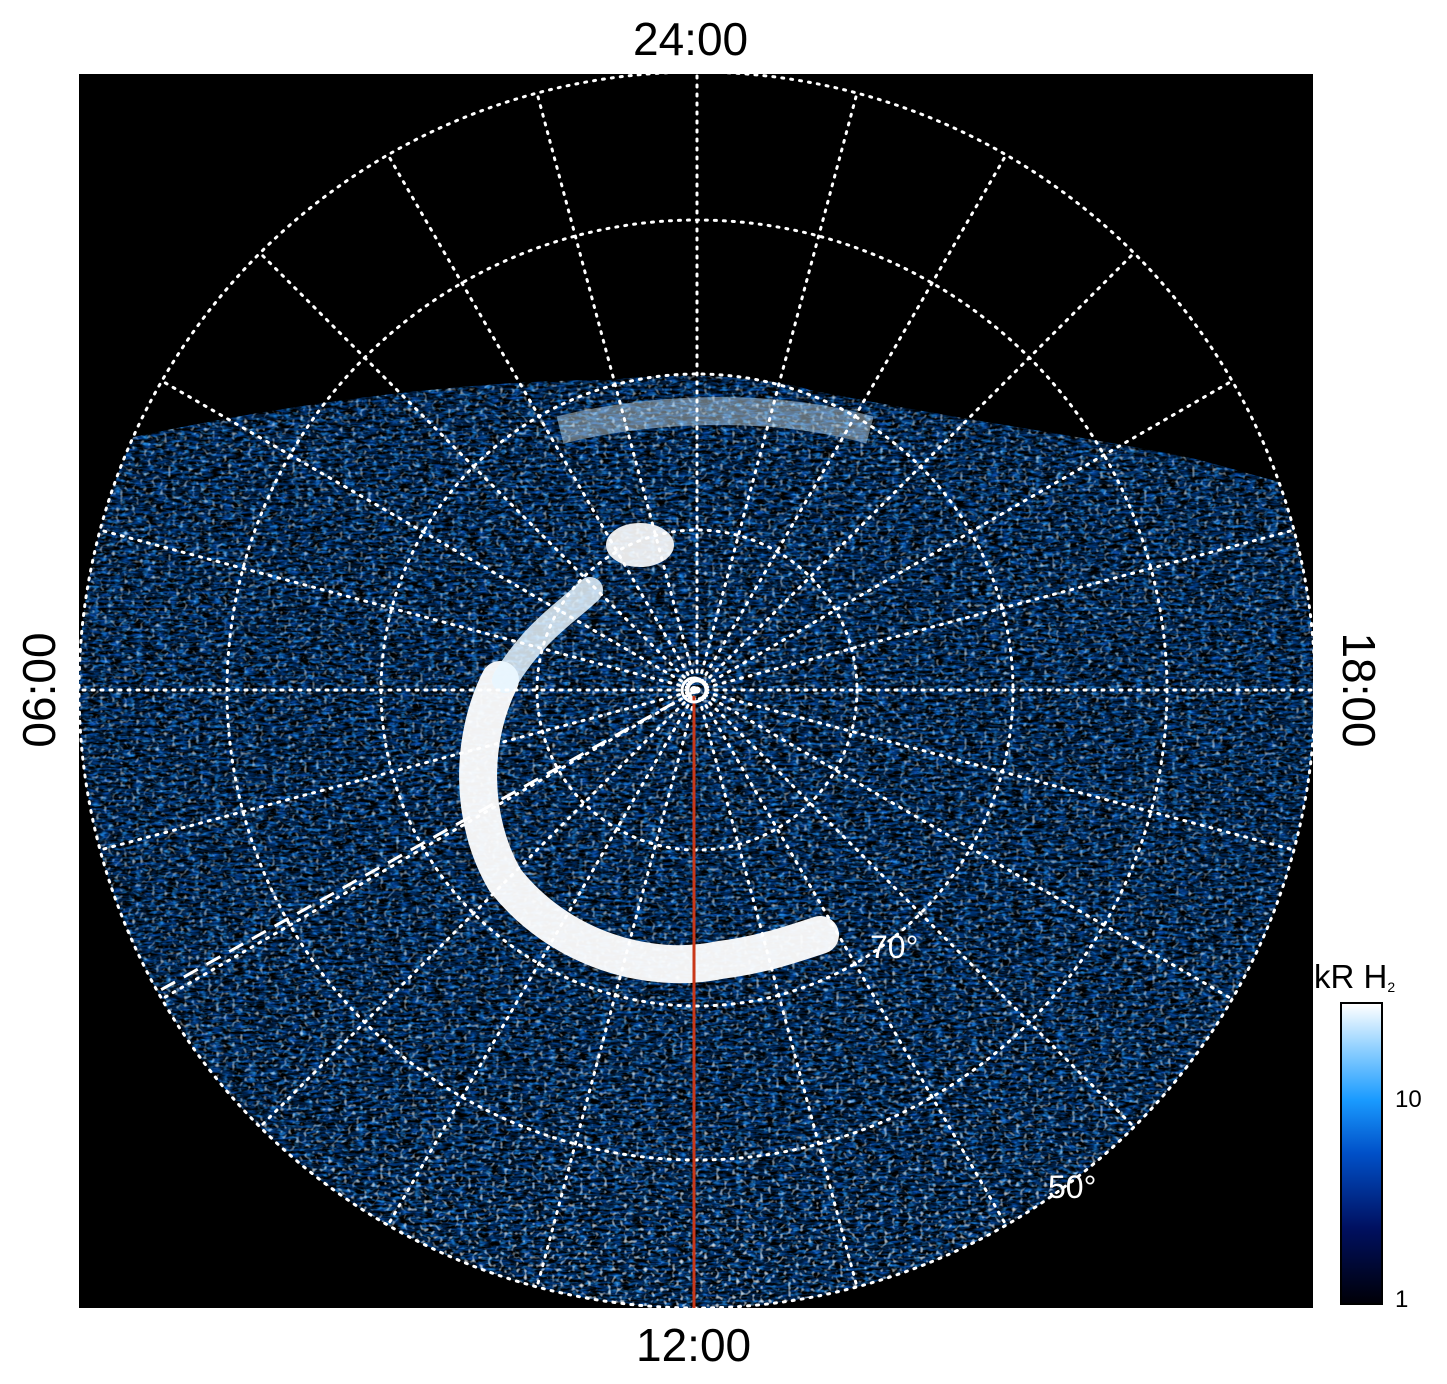  What do you see at coordinates (694, 690) in the screenshot?
I see `pole-marker` at bounding box center [694, 690].